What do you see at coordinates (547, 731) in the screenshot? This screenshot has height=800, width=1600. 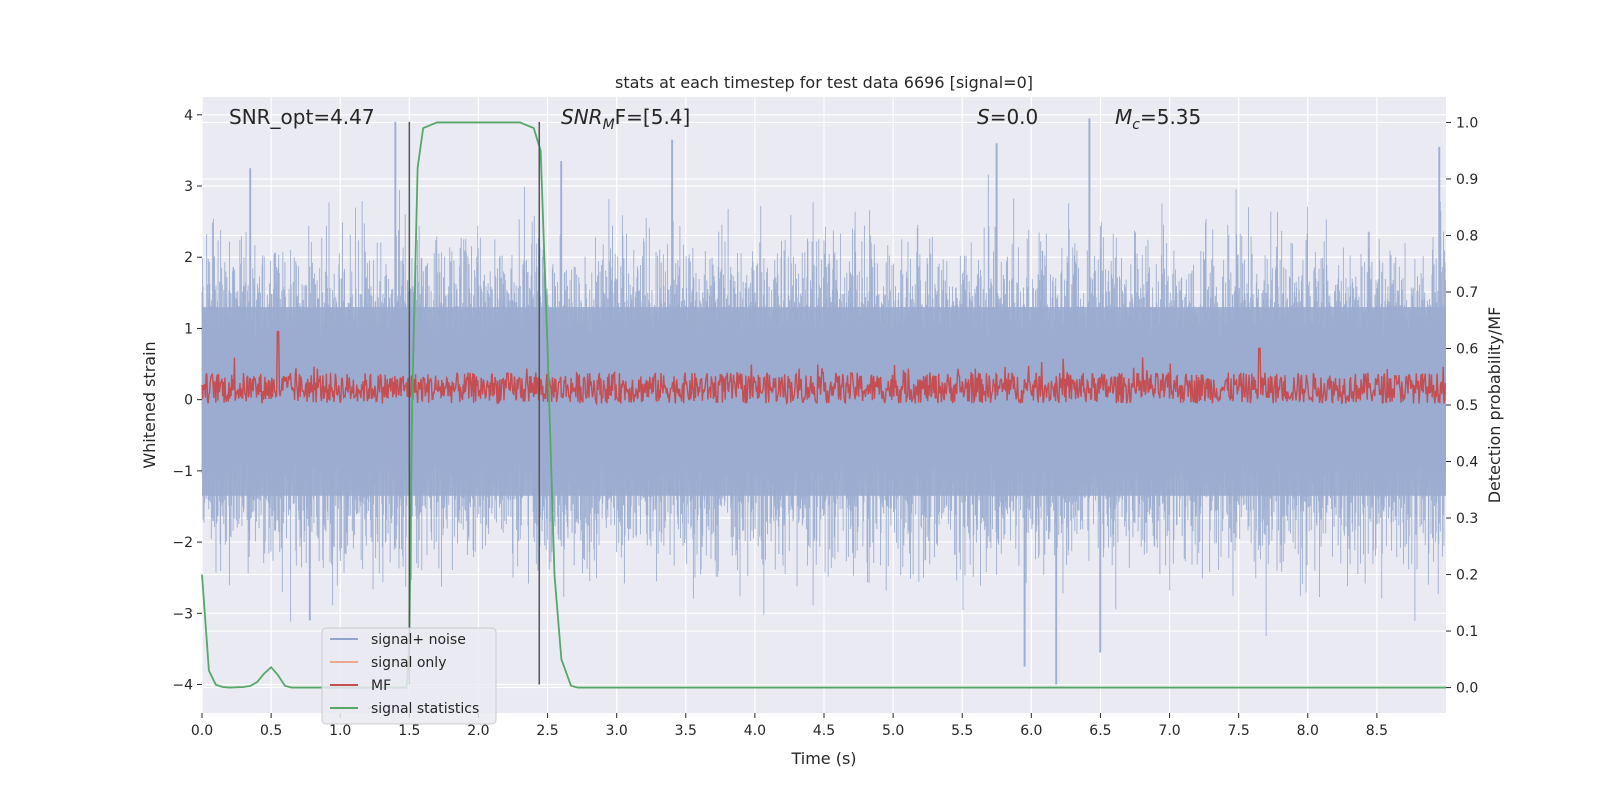 I see `x-tick-label: 2.5` at bounding box center [547, 731].